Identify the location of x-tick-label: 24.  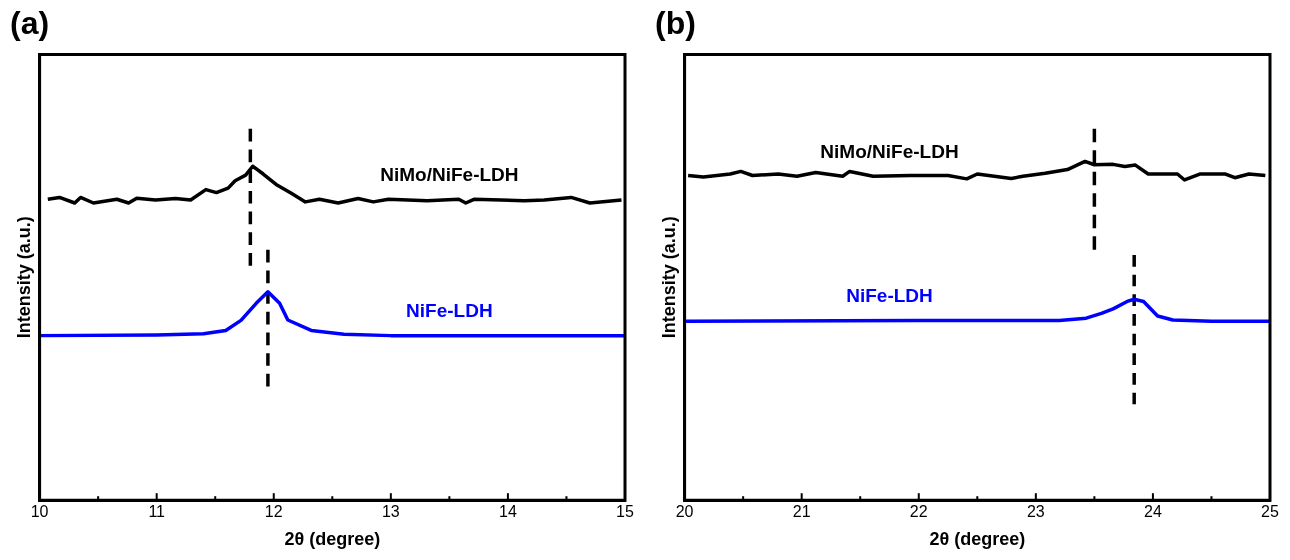
(1153, 512).